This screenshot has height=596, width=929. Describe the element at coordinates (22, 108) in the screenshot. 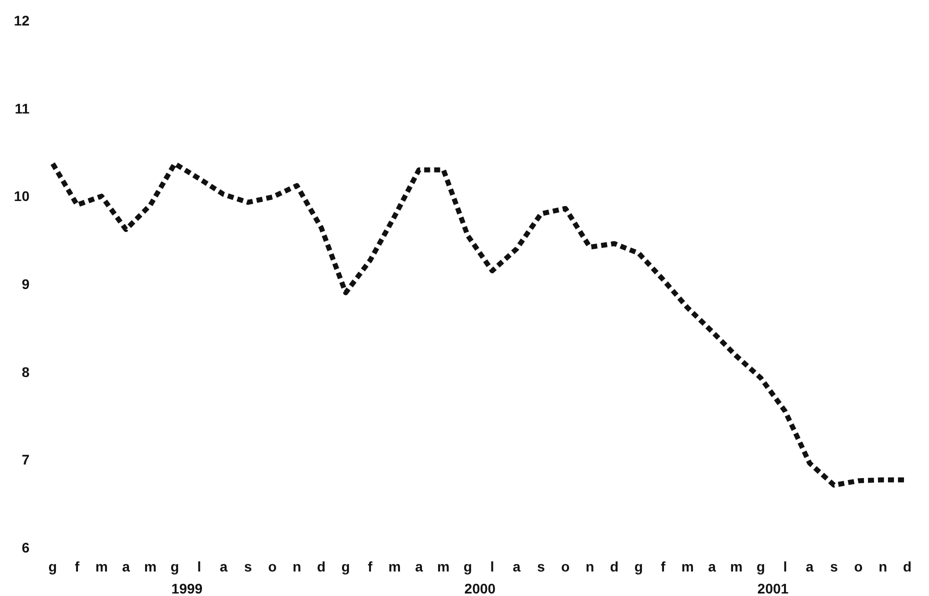

I see `y-tick-label: 11` at that location.